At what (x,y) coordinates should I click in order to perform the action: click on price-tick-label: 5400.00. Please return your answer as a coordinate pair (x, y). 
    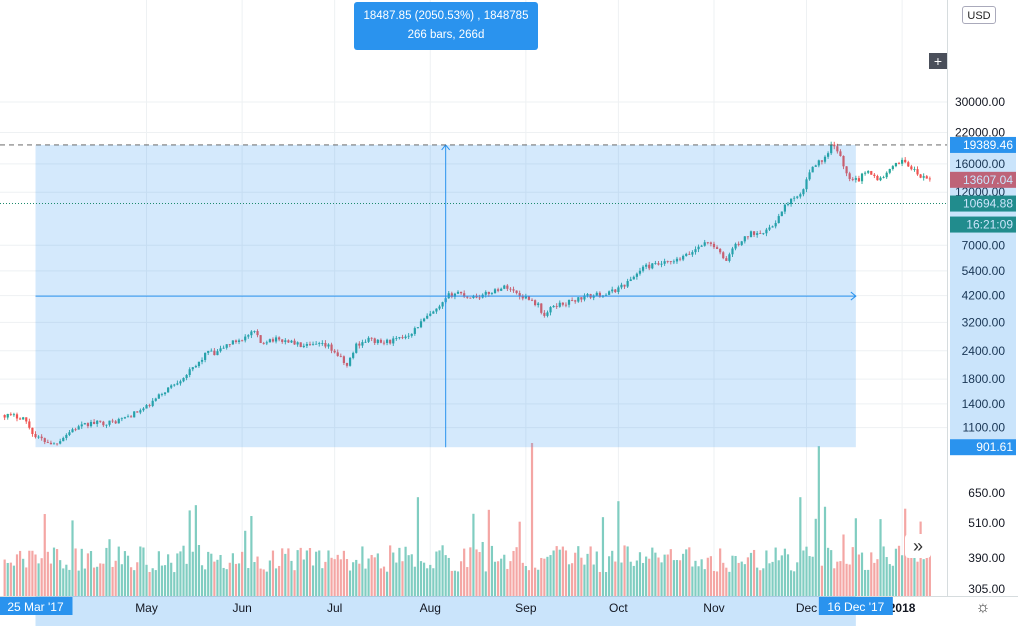
    Looking at the image, I should click on (984, 271).